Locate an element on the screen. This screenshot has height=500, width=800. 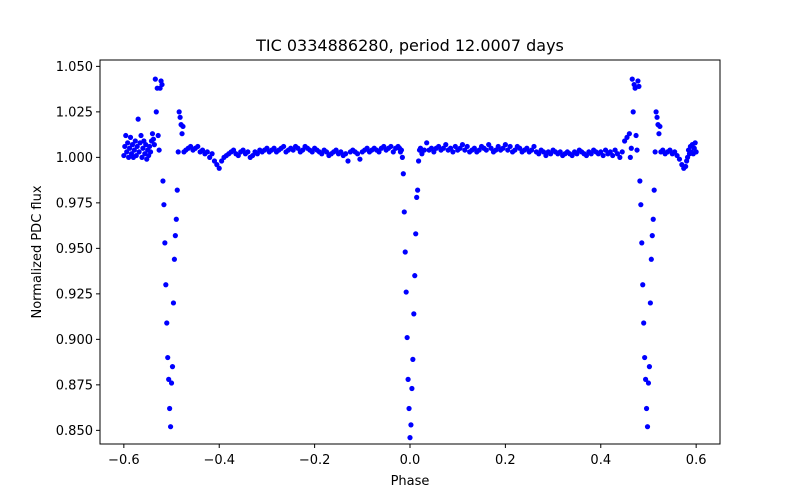
chart-title: TIC 0334886280, period 12.0007 days is located at coordinates (409, 45).